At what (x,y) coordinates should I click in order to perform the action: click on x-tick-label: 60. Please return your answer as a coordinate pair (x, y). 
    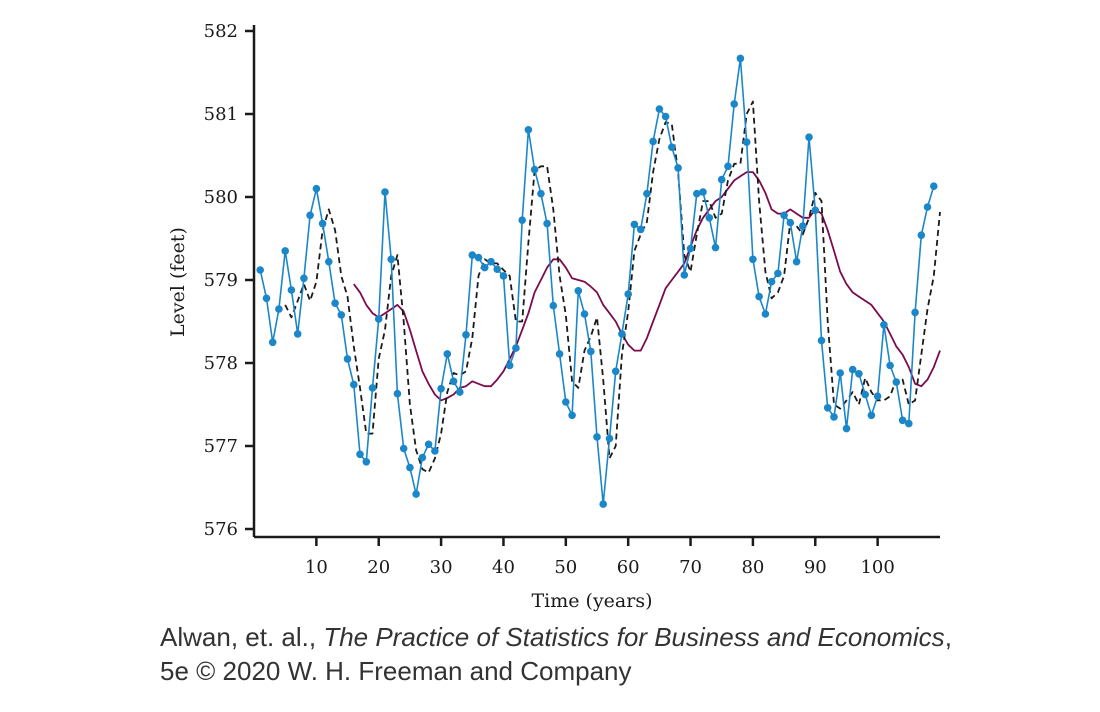
    Looking at the image, I should click on (628, 567).